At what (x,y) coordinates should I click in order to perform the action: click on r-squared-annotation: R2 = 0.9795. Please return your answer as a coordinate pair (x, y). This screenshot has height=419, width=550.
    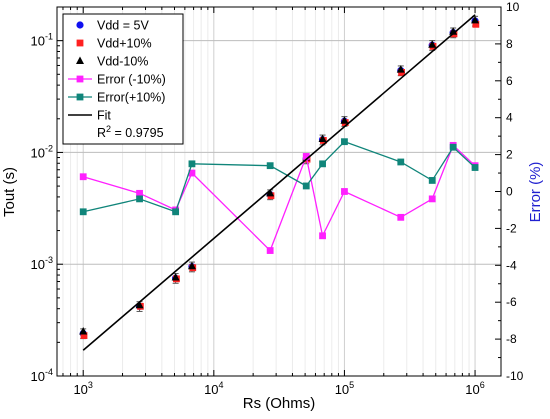
    Looking at the image, I should click on (130, 132).